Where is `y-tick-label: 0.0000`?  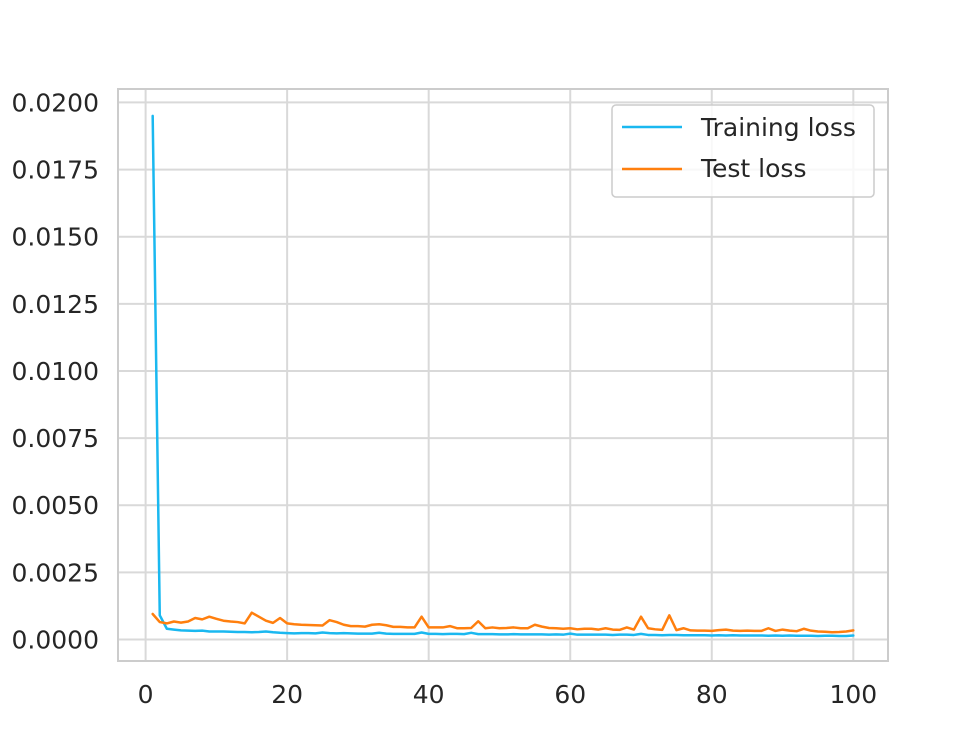 y-tick-label: 0.0000 is located at coordinates (55, 640).